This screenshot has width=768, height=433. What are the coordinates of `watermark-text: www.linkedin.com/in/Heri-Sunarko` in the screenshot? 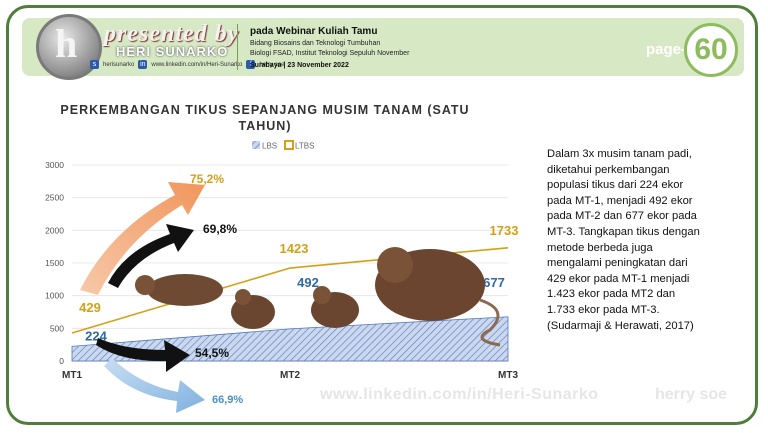 It's located at (459, 394).